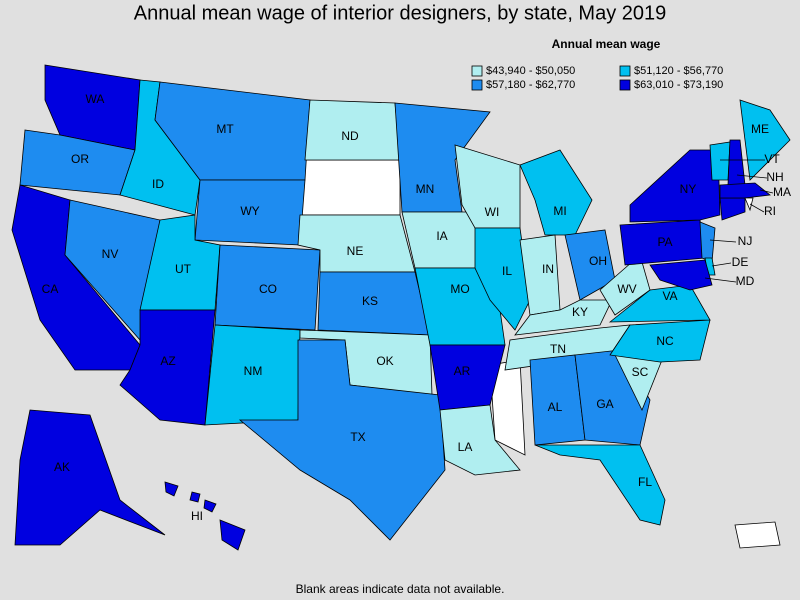  Describe the element at coordinates (95, 99) in the screenshot. I see `state-label: WA` at that location.